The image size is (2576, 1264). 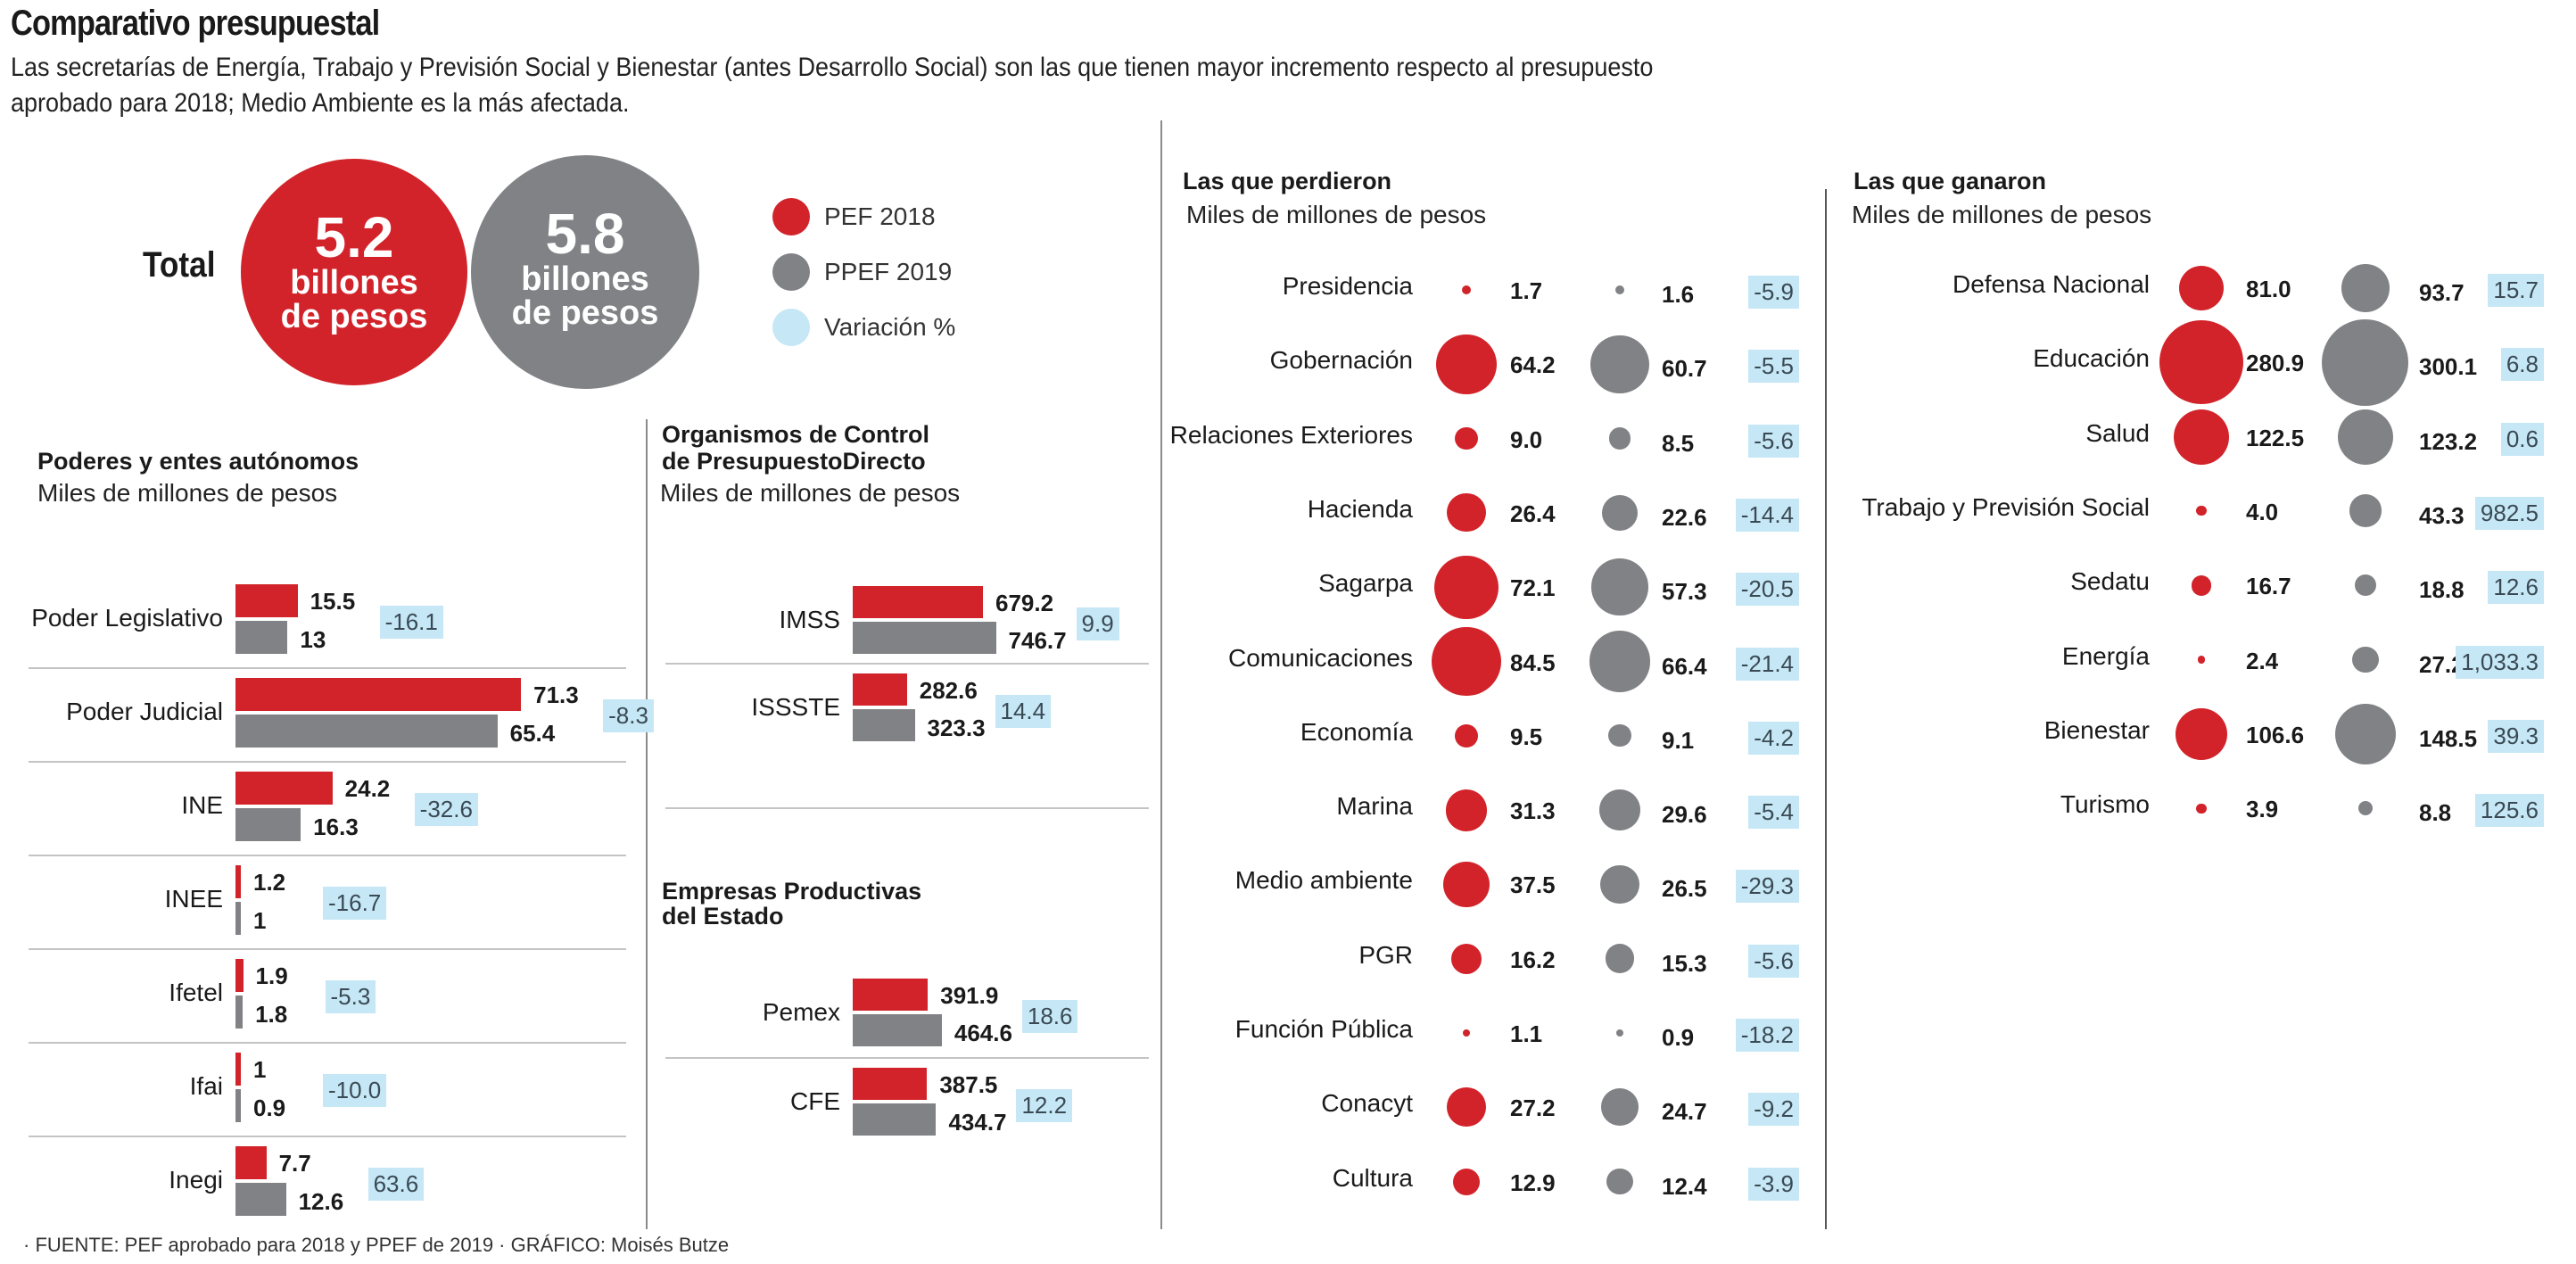 What do you see at coordinates (1098, 624) in the screenshot?
I see `variation-badge: 9.9` at bounding box center [1098, 624].